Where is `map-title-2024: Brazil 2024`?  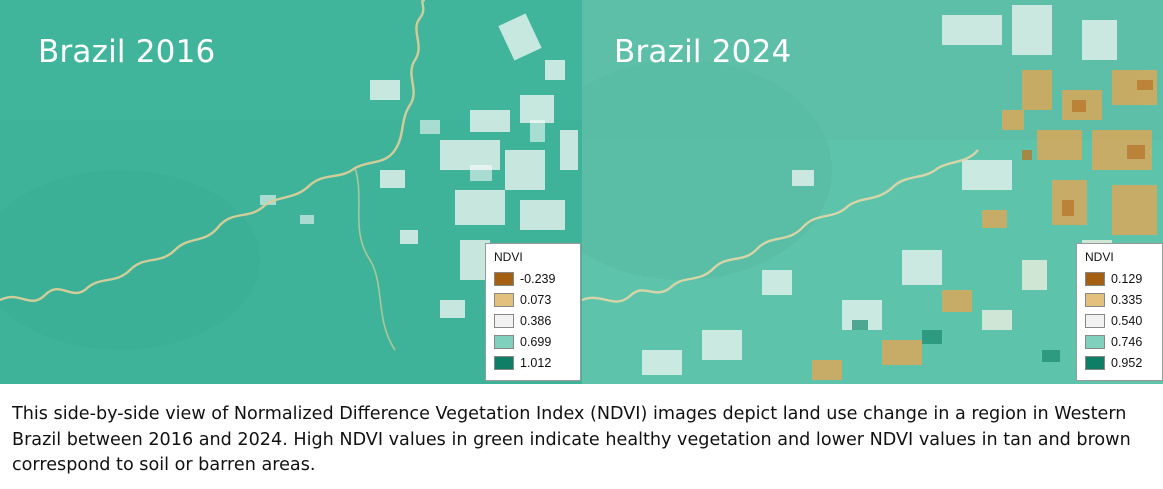 map-title-2024: Brazil 2024 is located at coordinates (703, 52).